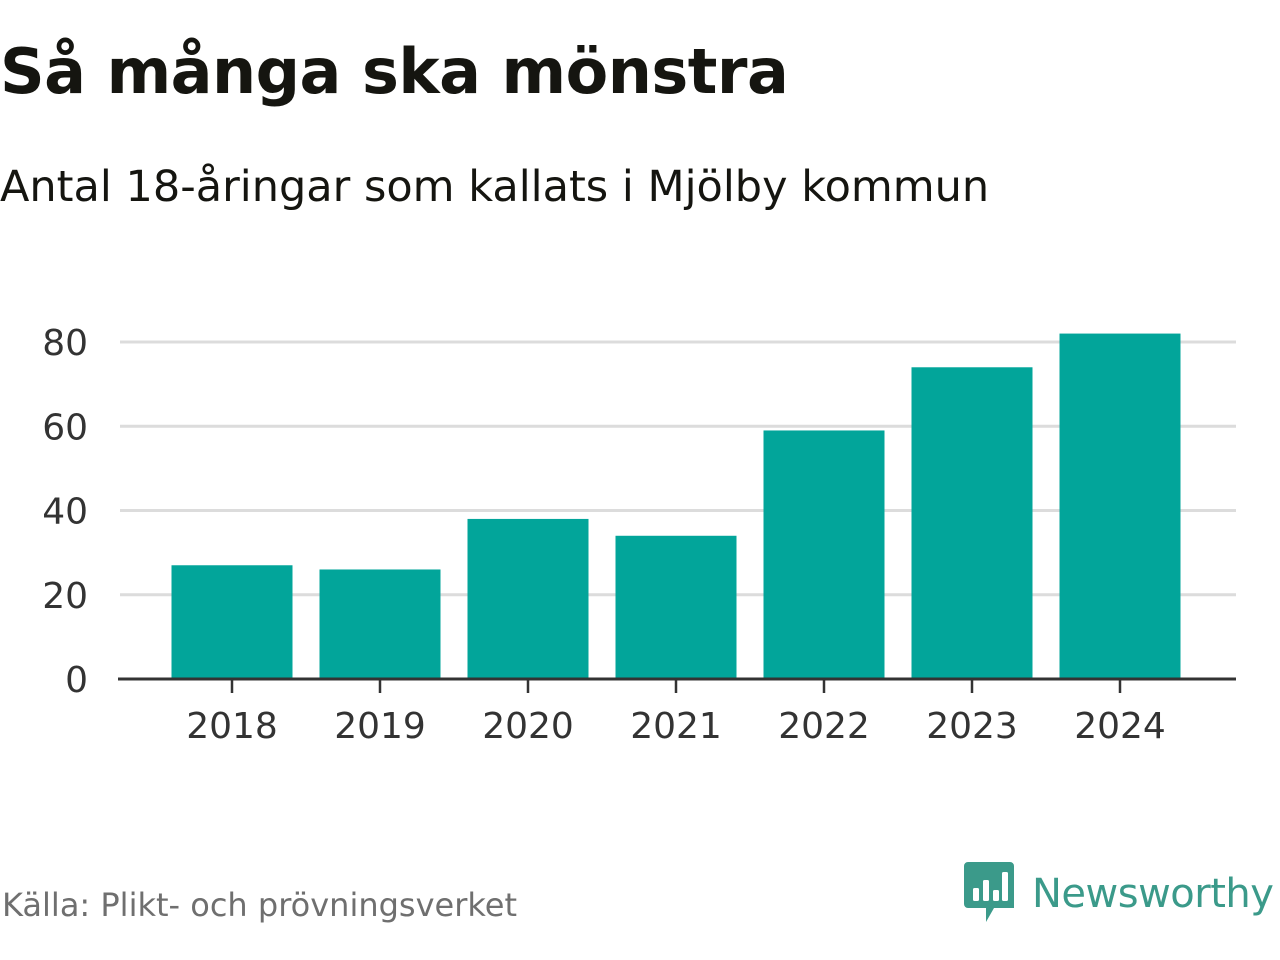  What do you see at coordinates (65, 343) in the screenshot?
I see `y-tick-label-80: 80` at bounding box center [65, 343].